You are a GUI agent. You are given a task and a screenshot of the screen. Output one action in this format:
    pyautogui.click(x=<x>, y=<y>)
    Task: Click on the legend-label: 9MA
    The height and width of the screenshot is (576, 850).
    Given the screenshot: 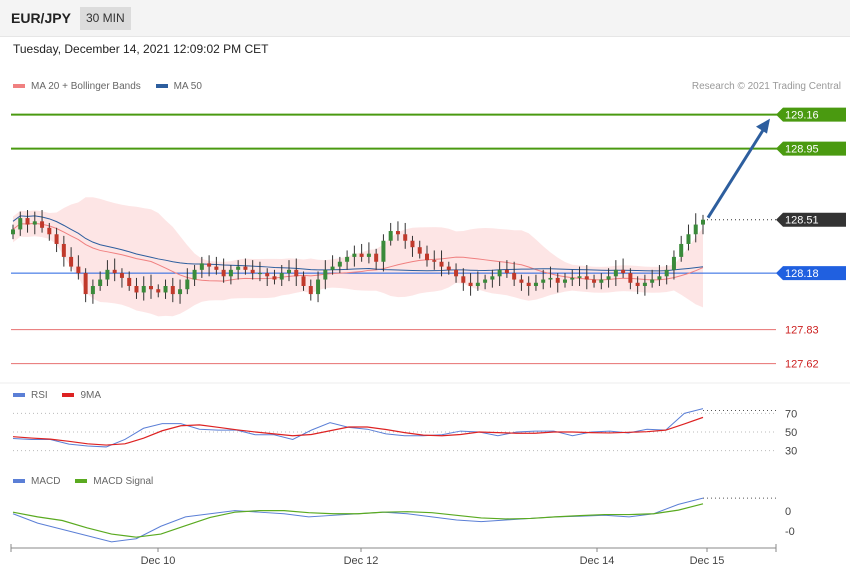 What is the action you would take?
    pyautogui.click(x=91, y=395)
    